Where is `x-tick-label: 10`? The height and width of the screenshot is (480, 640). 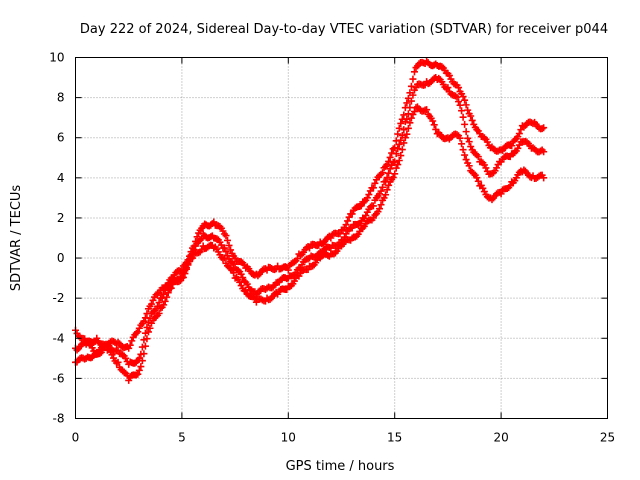
x-tick-label: 10 is located at coordinates (288, 438).